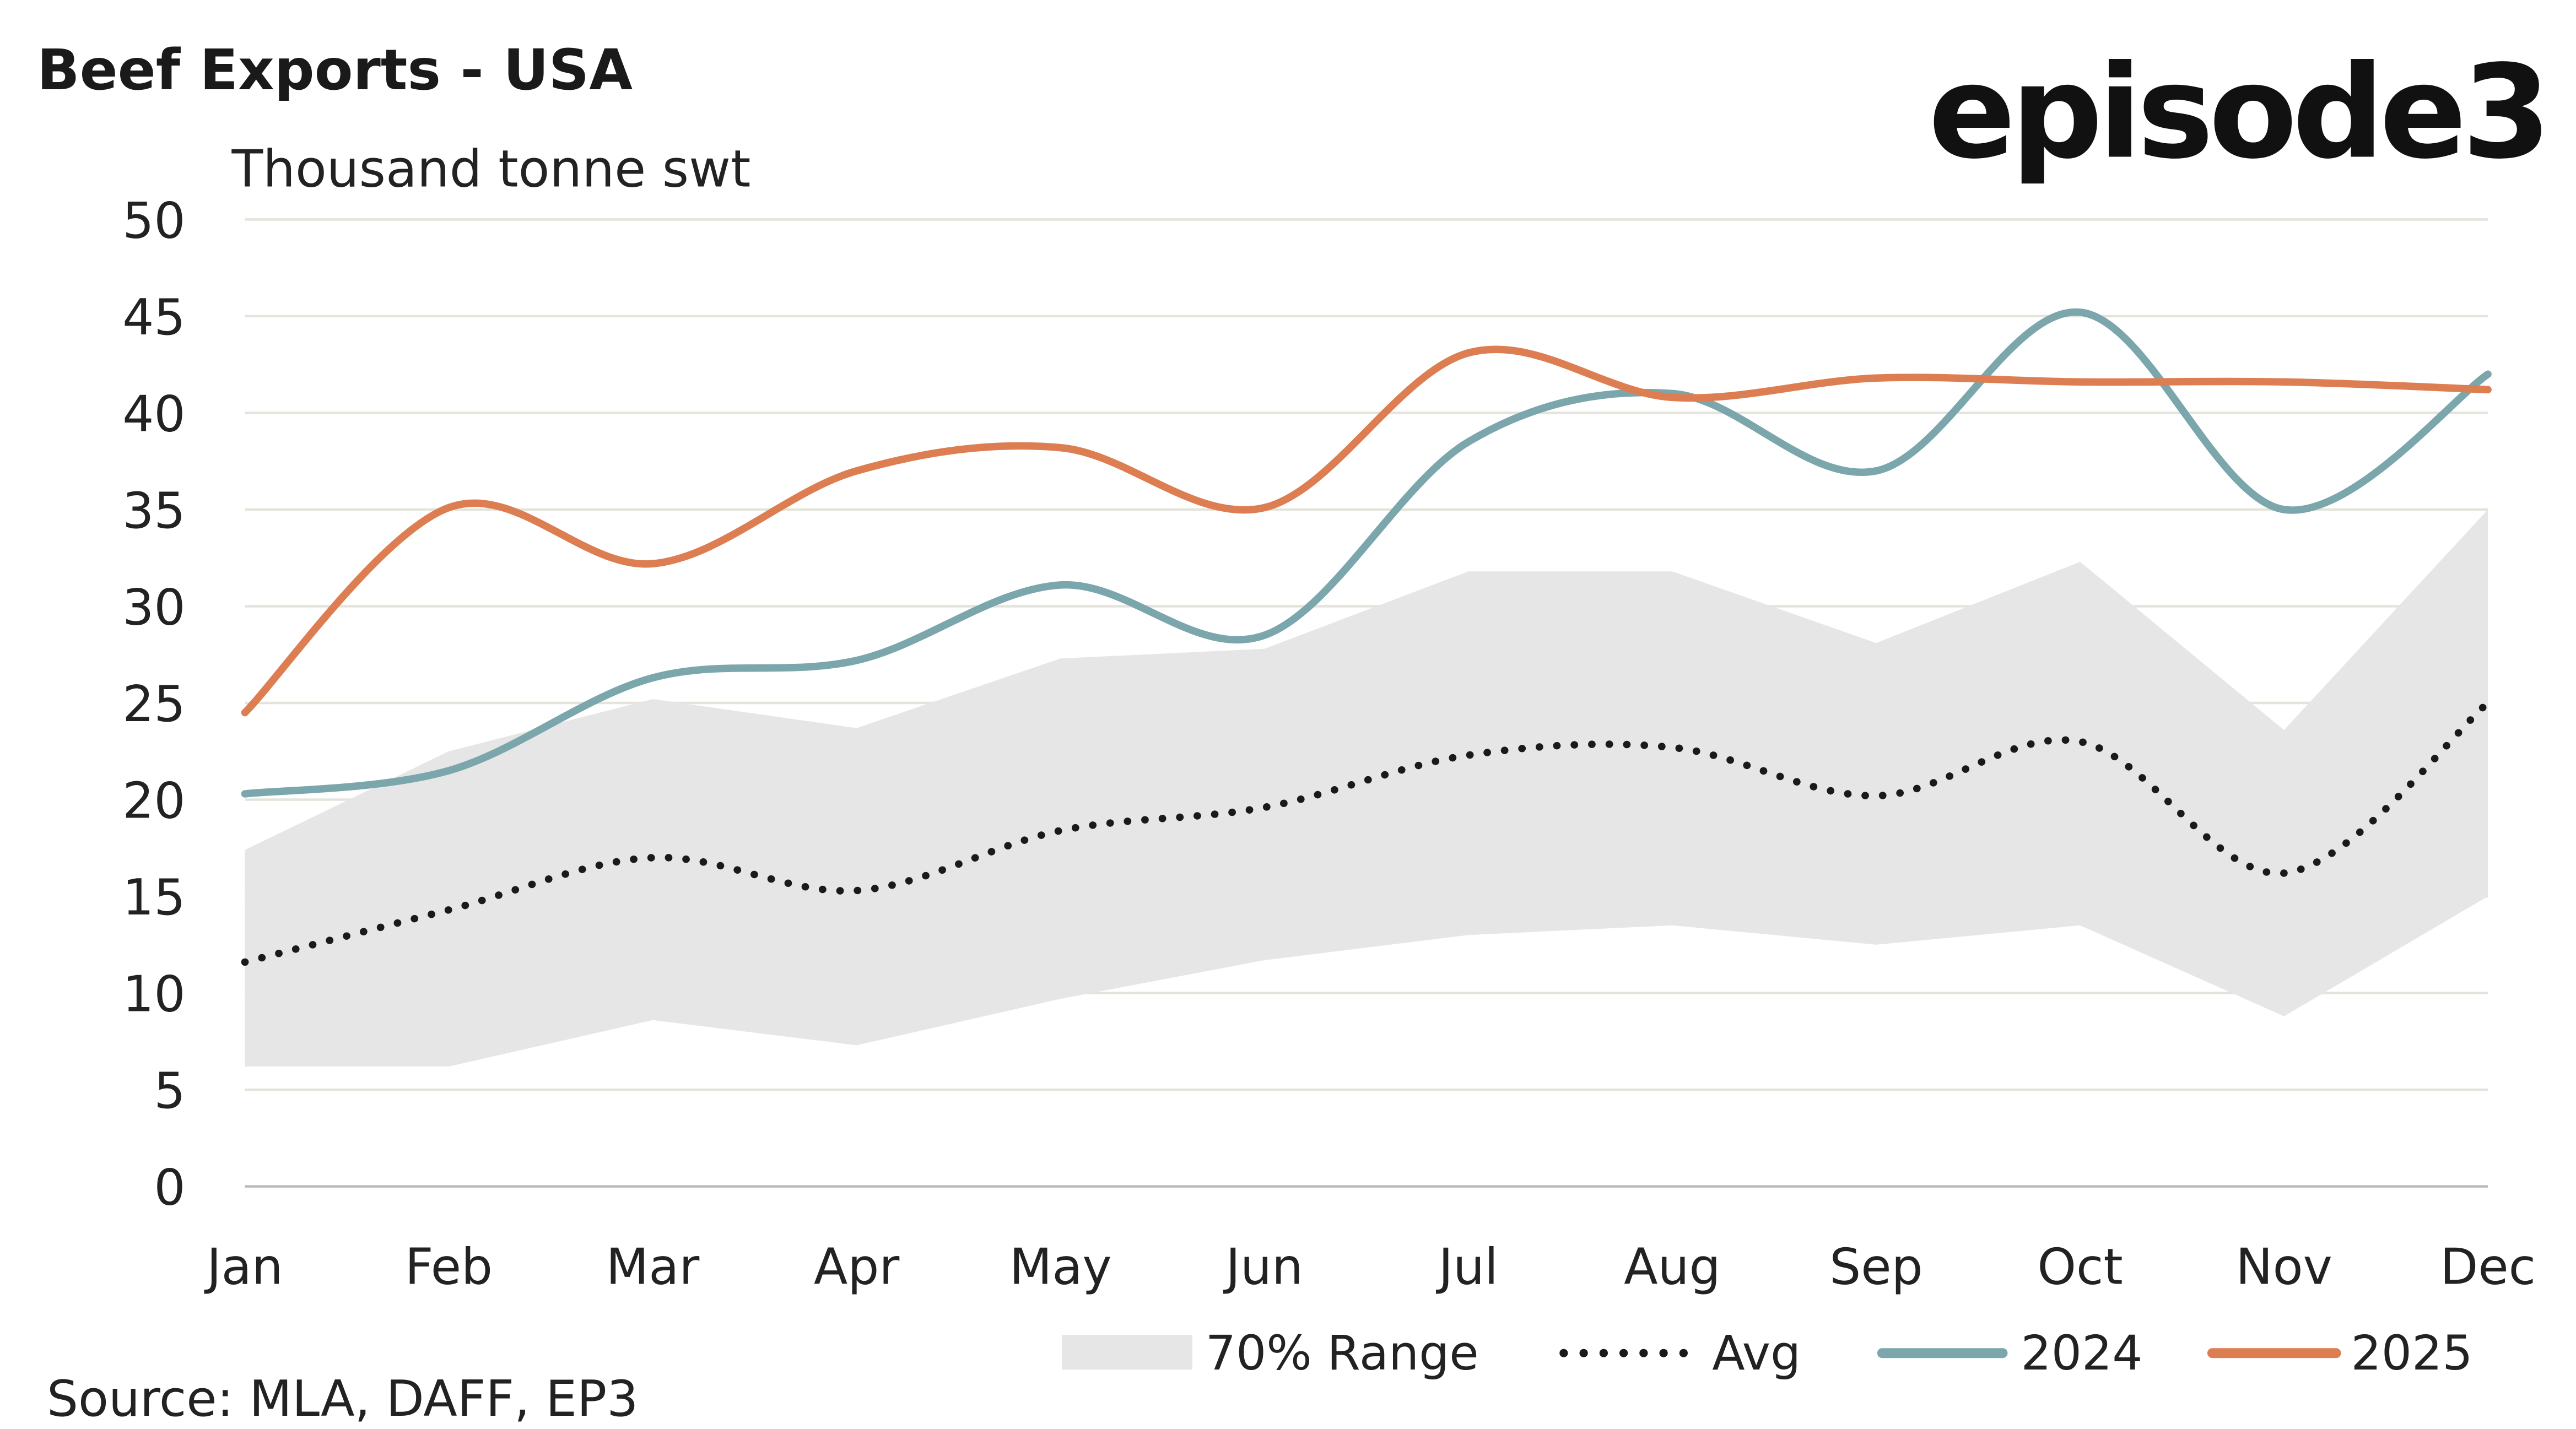 The height and width of the screenshot is (1429, 2576). Describe the element at coordinates (449, 1267) in the screenshot. I see `x-tick-label: Feb` at that location.